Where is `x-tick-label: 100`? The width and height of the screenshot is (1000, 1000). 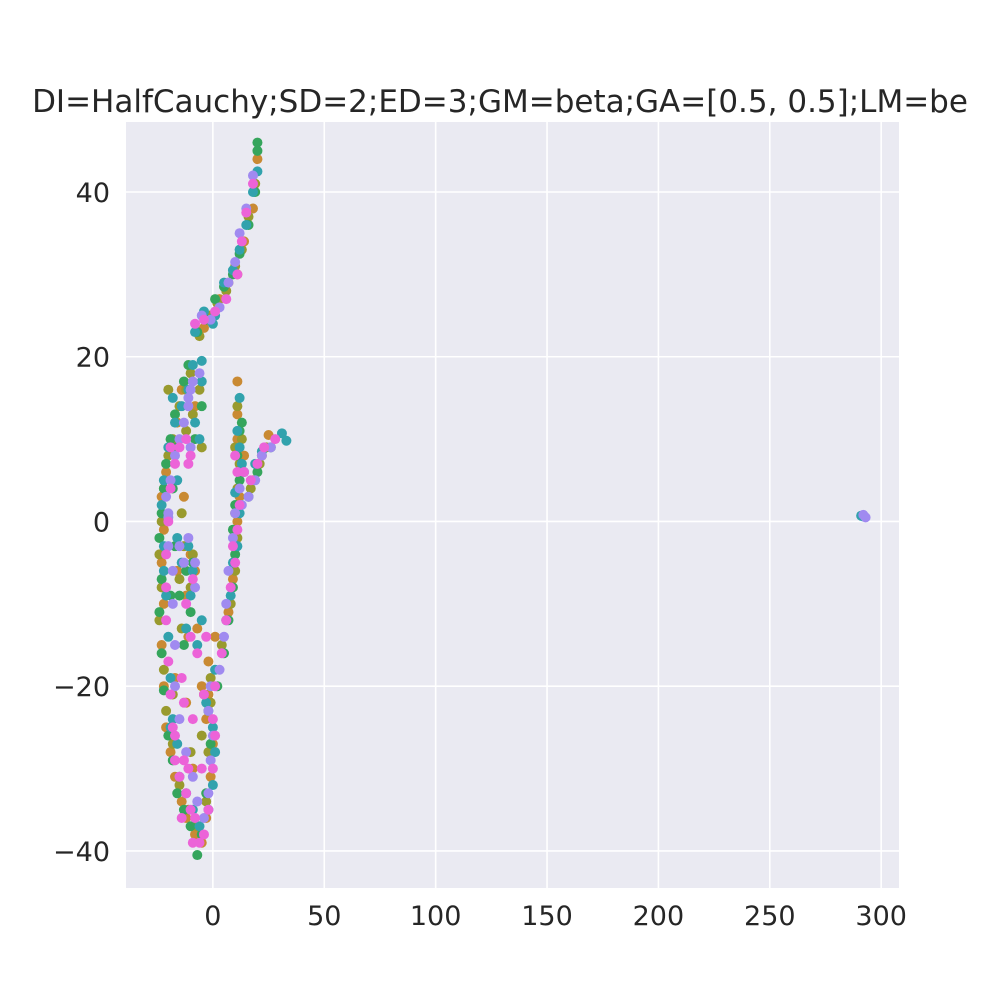 x-tick-label: 100 is located at coordinates (436, 916).